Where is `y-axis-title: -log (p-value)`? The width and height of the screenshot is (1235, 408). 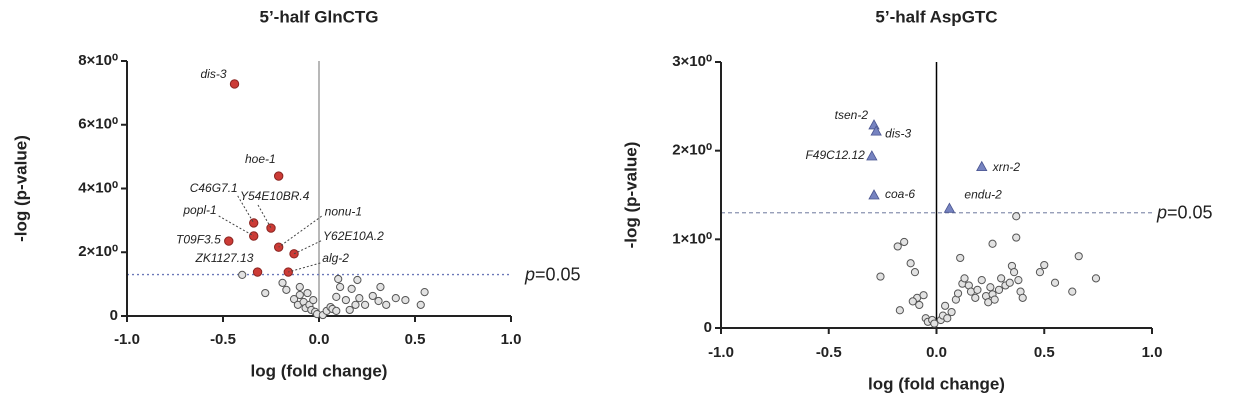
y-axis-title: -log (p-value) is located at coordinates (20, 188).